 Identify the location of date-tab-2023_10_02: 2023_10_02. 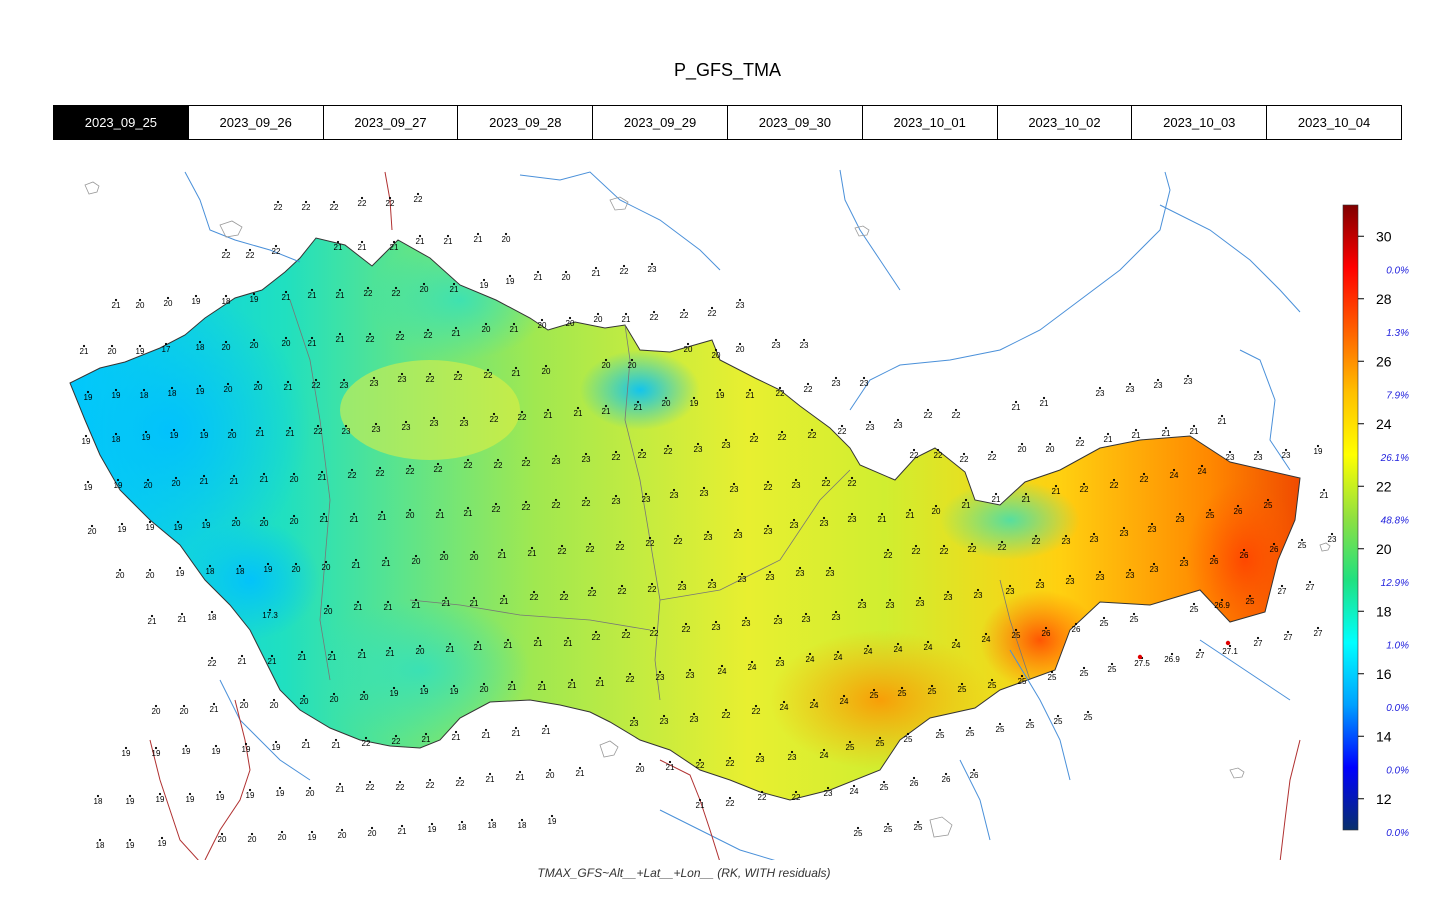
(1065, 122).